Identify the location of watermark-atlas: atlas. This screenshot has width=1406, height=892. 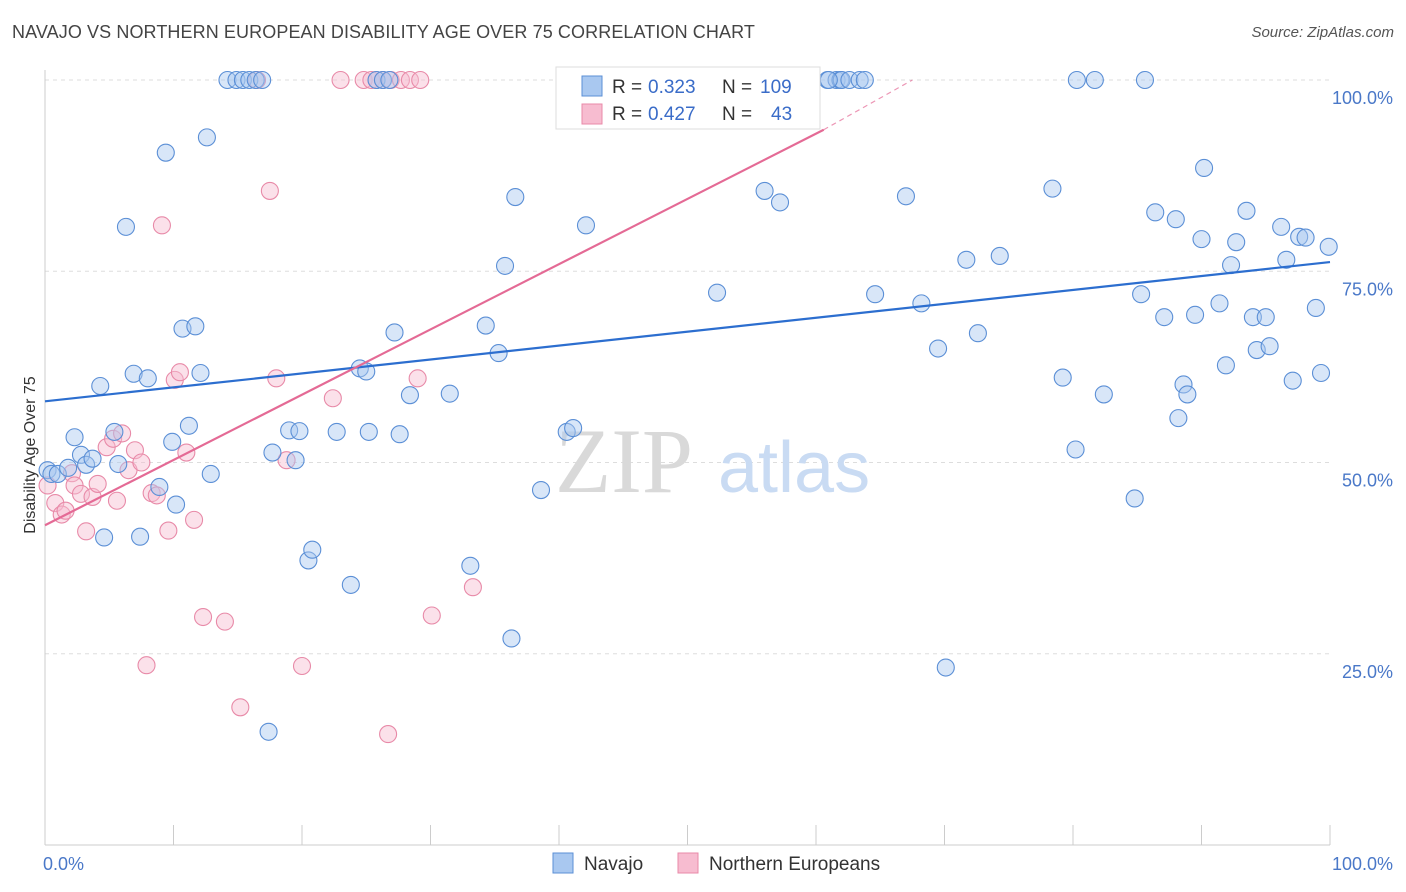
(794, 468).